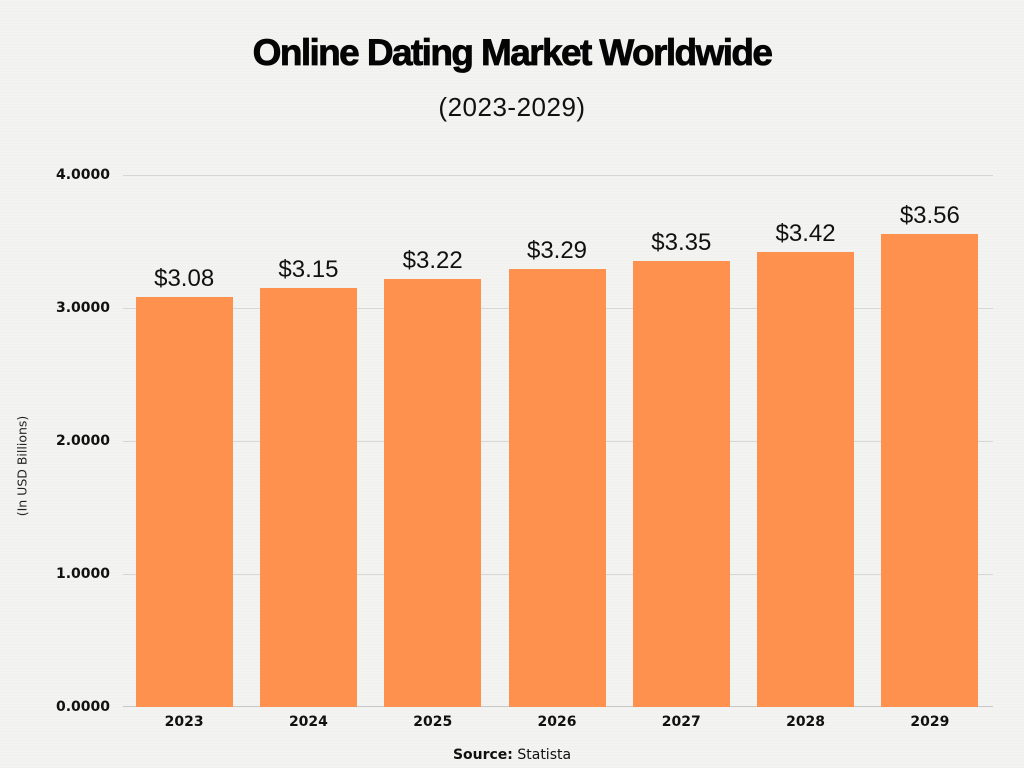 The height and width of the screenshot is (768, 1024). What do you see at coordinates (930, 722) in the screenshot?
I see `x-tick-label: 2029` at bounding box center [930, 722].